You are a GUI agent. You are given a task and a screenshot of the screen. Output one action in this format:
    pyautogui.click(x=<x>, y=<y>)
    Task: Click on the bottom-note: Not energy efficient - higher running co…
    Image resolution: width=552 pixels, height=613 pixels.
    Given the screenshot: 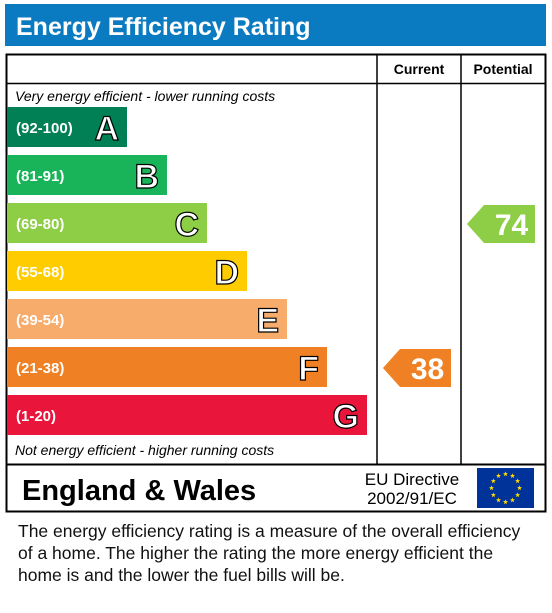 What is the action you would take?
    pyautogui.click(x=144, y=450)
    